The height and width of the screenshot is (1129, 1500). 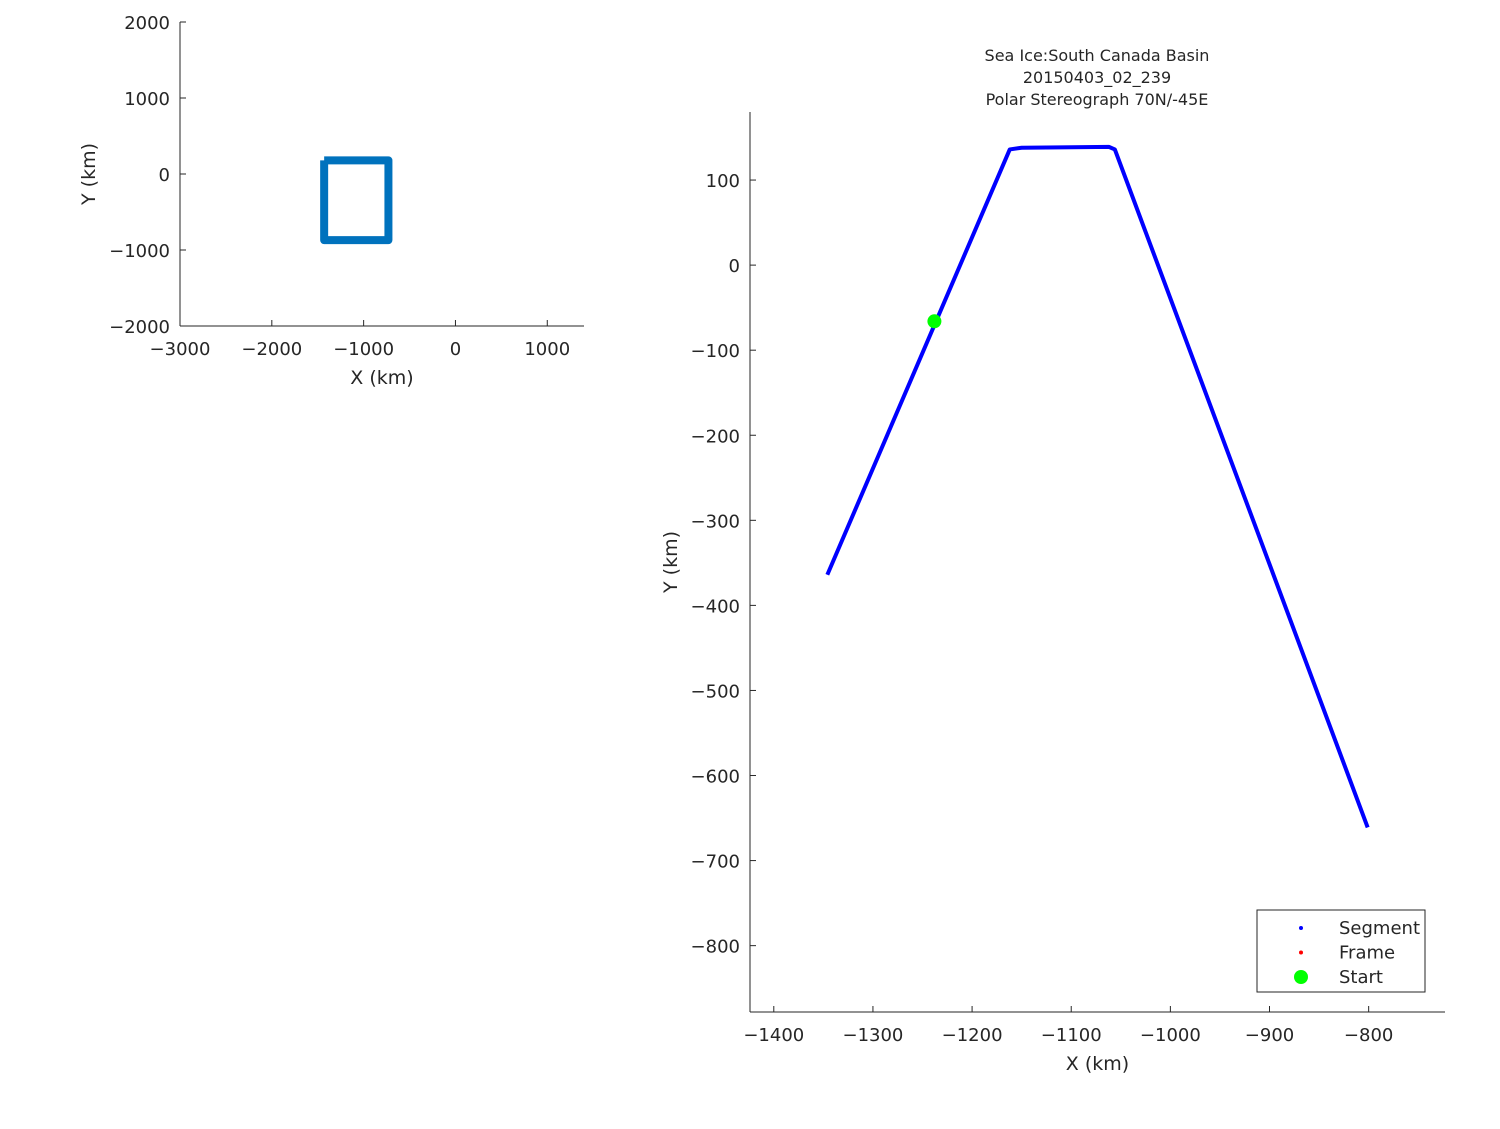 I want to click on x-tick-label: −1400, so click(x=773, y=1035).